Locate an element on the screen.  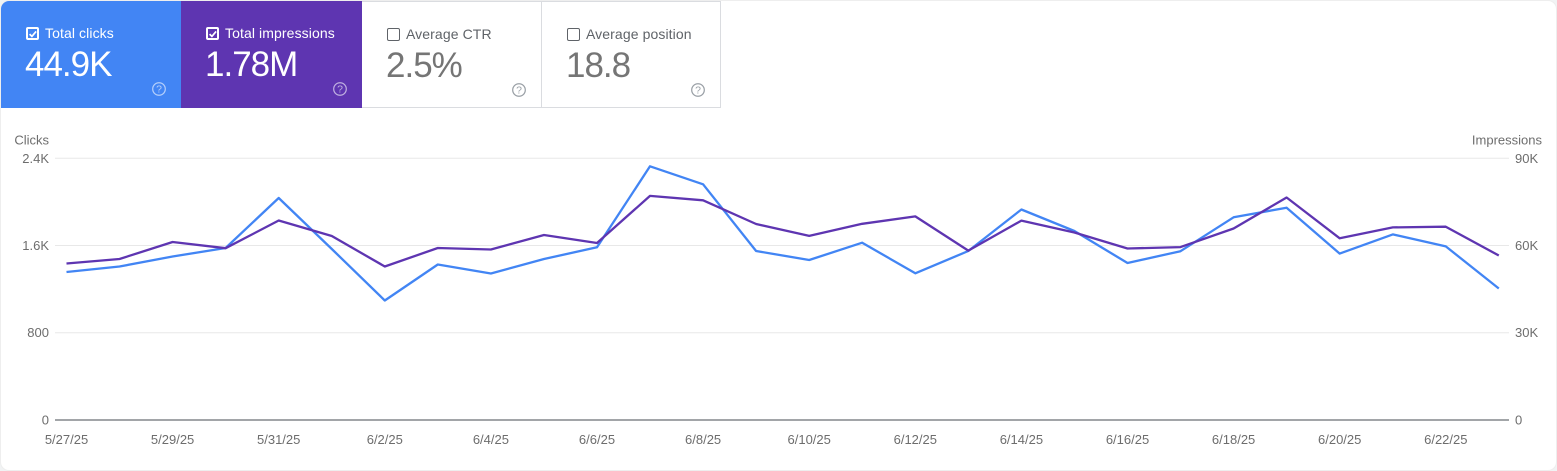
svg-text: 90K is located at coordinates (1526, 158).